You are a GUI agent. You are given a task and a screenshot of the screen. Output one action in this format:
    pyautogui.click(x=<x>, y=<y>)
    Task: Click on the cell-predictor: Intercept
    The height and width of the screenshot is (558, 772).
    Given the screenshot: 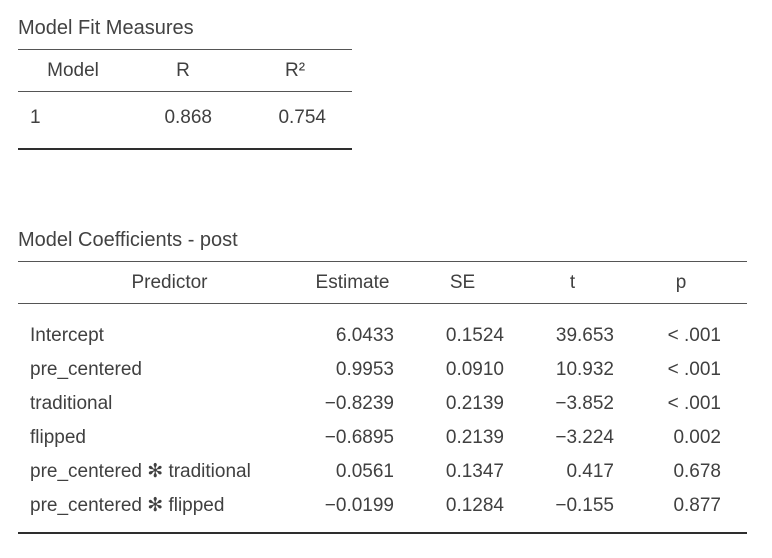 What is the action you would take?
    pyautogui.click(x=67, y=335)
    